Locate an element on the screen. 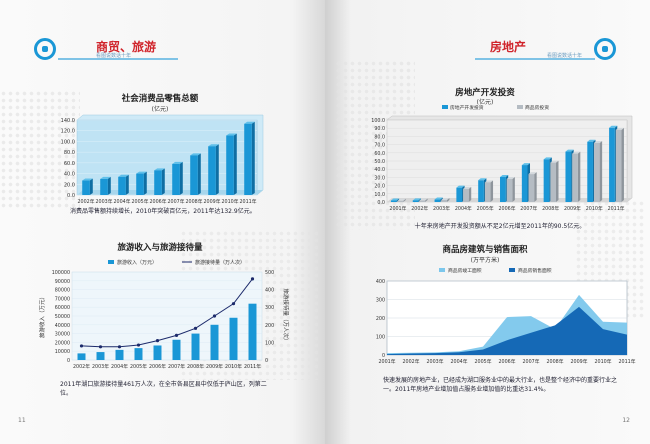 This screenshot has height=444, width=650. legend-swatch-bar is located at coordinates (111, 262).